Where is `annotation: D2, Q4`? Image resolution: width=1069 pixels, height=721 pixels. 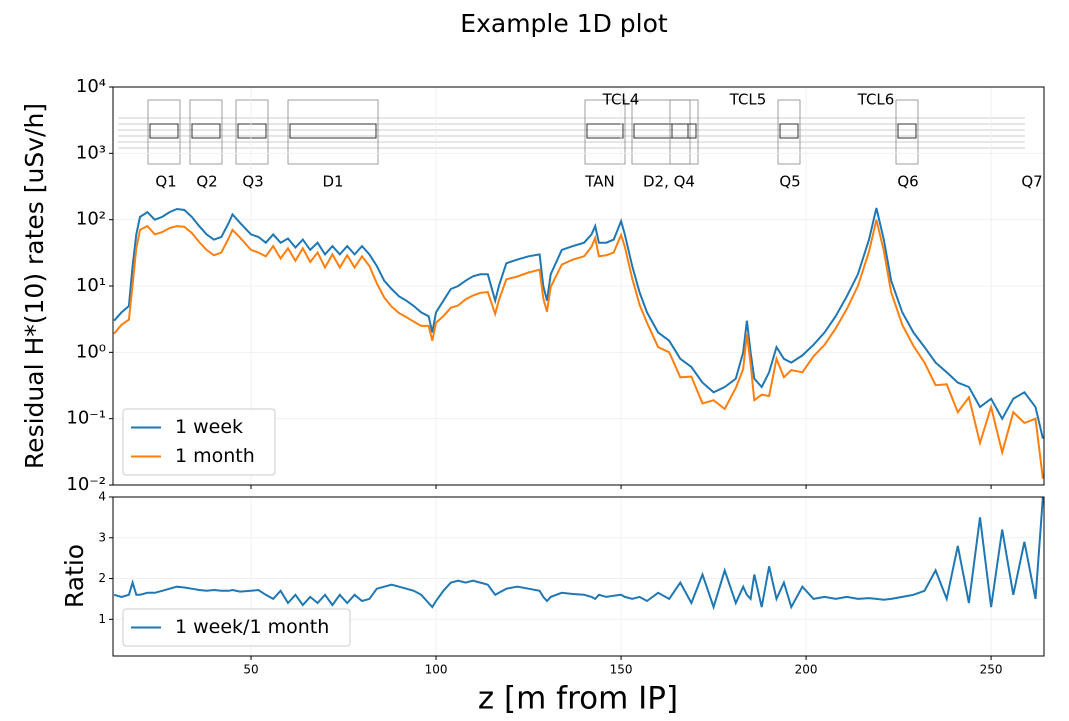 annotation: D2, Q4 is located at coordinates (669, 182).